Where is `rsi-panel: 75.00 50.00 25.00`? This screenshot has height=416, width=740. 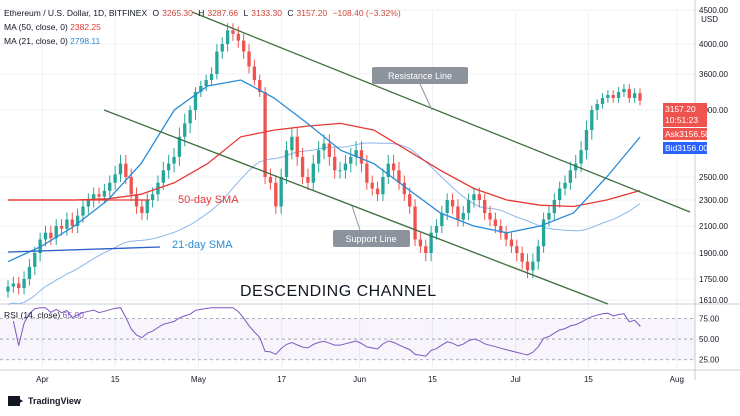 rsi-panel: 75.00 50.00 25.00 is located at coordinates (360, 336).